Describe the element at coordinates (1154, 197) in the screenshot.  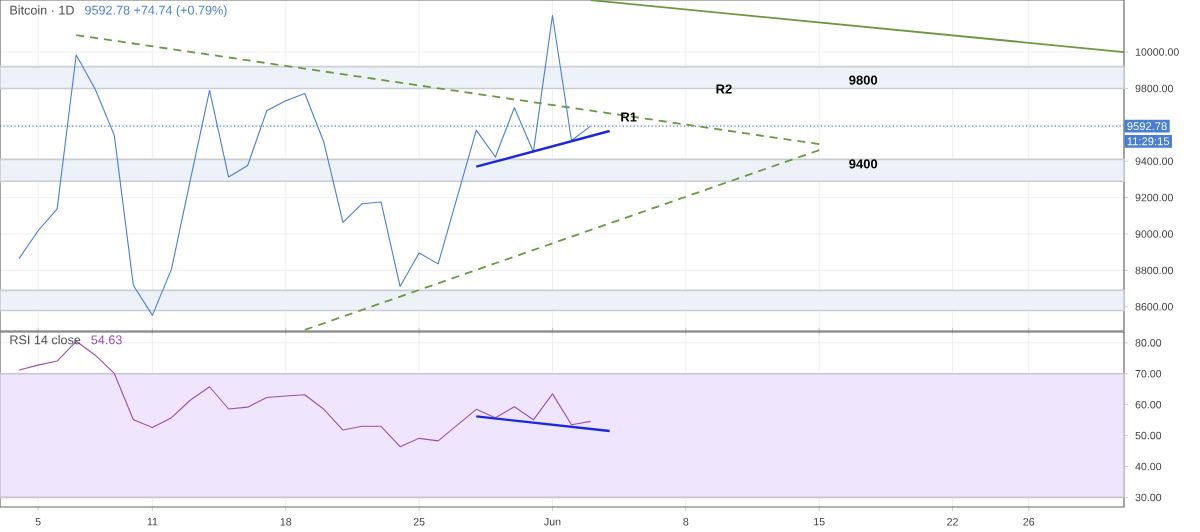
I see `y-tick-label: 9200.00` at that location.